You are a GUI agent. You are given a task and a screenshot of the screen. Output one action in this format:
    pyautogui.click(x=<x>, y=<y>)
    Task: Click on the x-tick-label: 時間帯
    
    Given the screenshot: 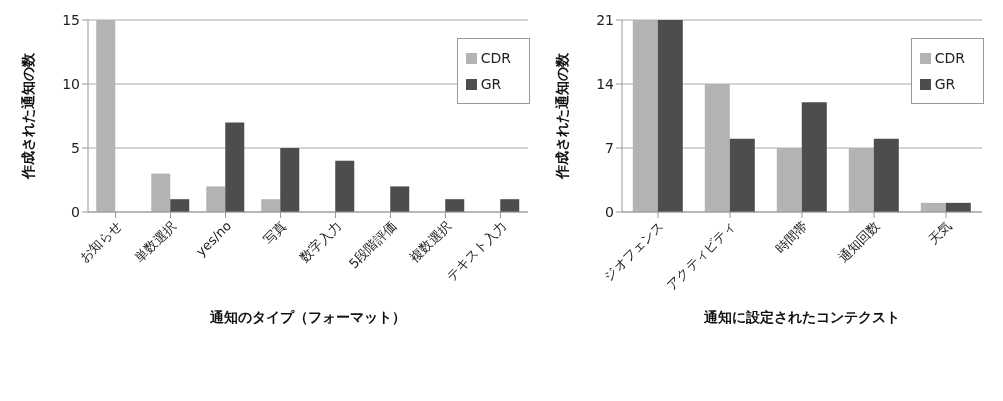 What is the action you would take?
    pyautogui.click(x=791, y=237)
    